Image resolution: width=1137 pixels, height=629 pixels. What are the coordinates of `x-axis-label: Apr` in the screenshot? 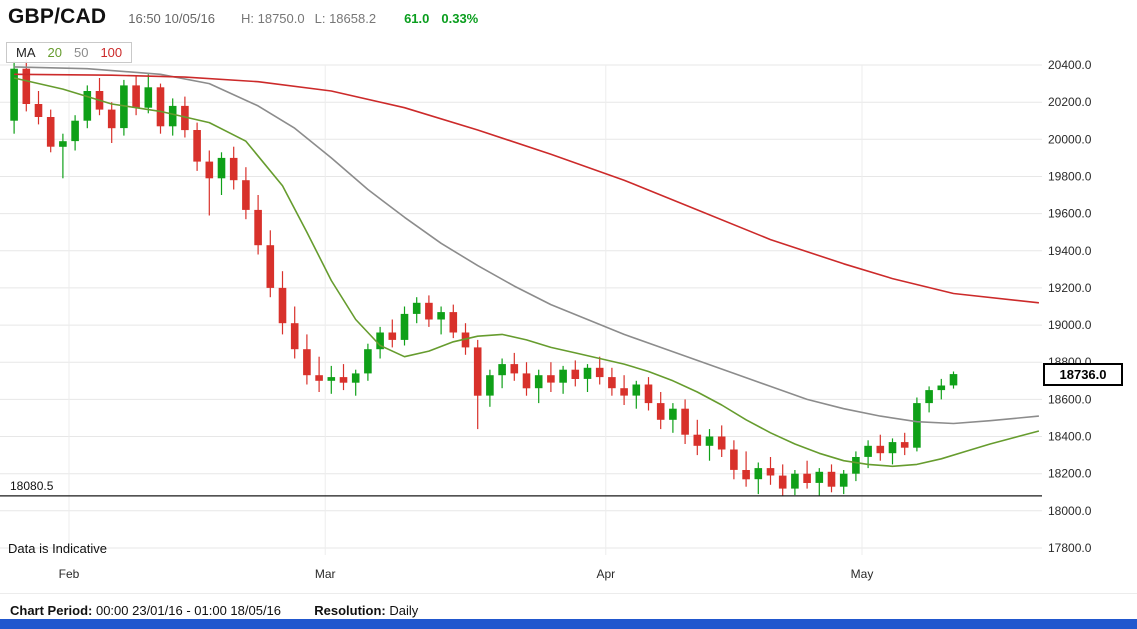 It's located at (605, 574).